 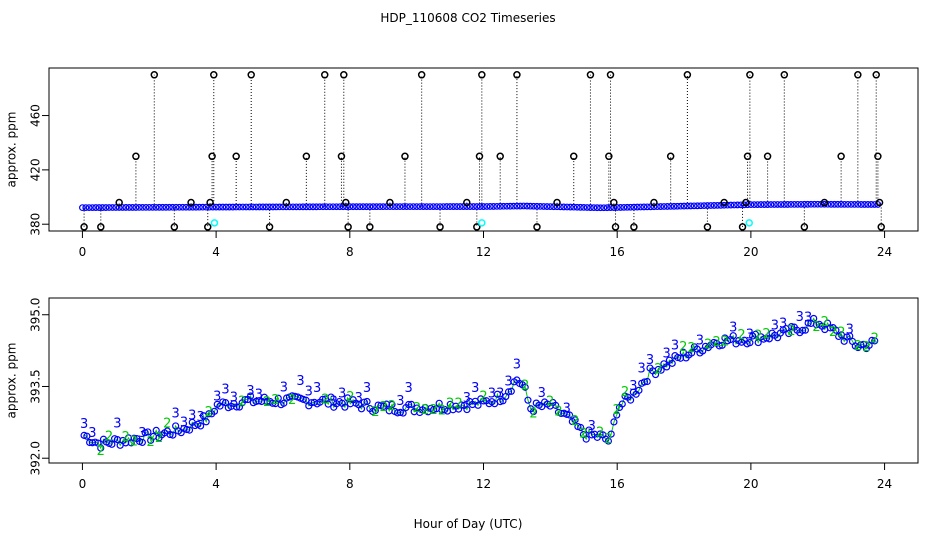 I want to click on x-tick-label: 0, so click(x=83, y=252).